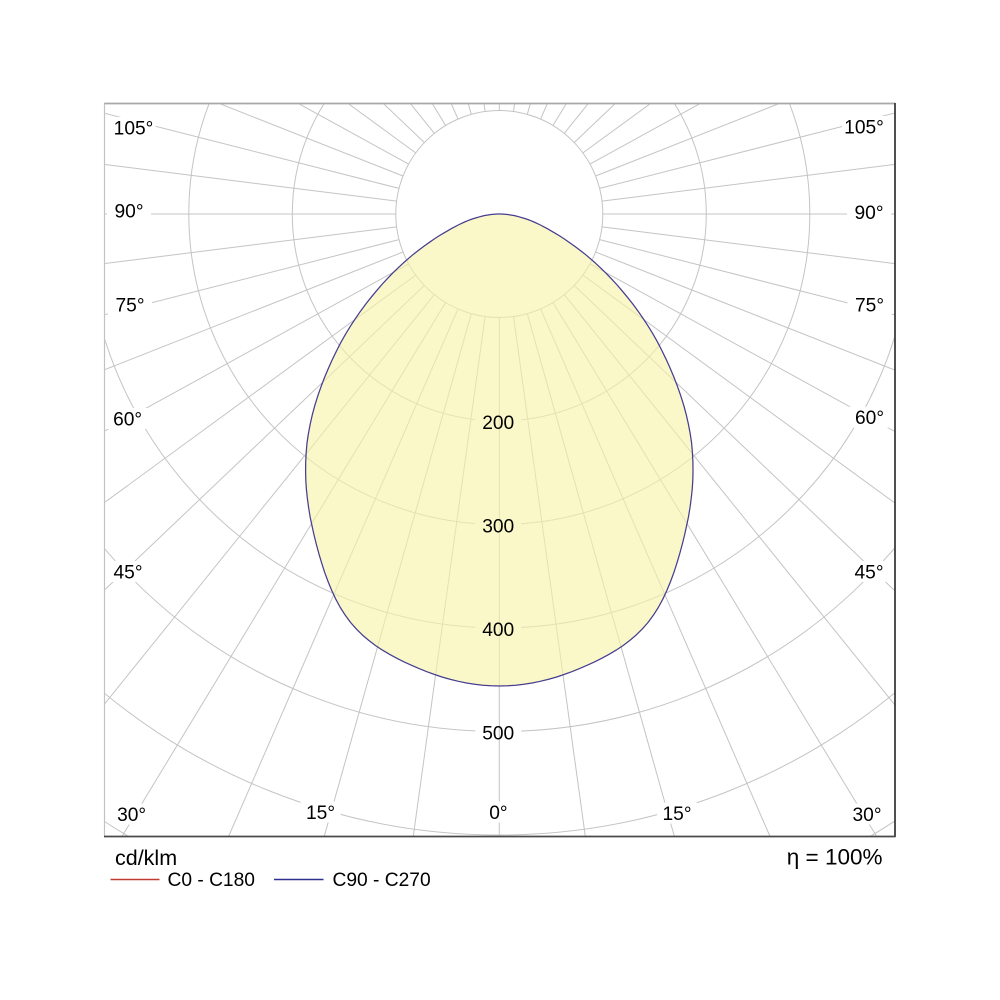 The height and width of the screenshot is (1000, 1000). Describe the element at coordinates (498, 813) in the screenshot. I see `svg-text: 0°` at that location.